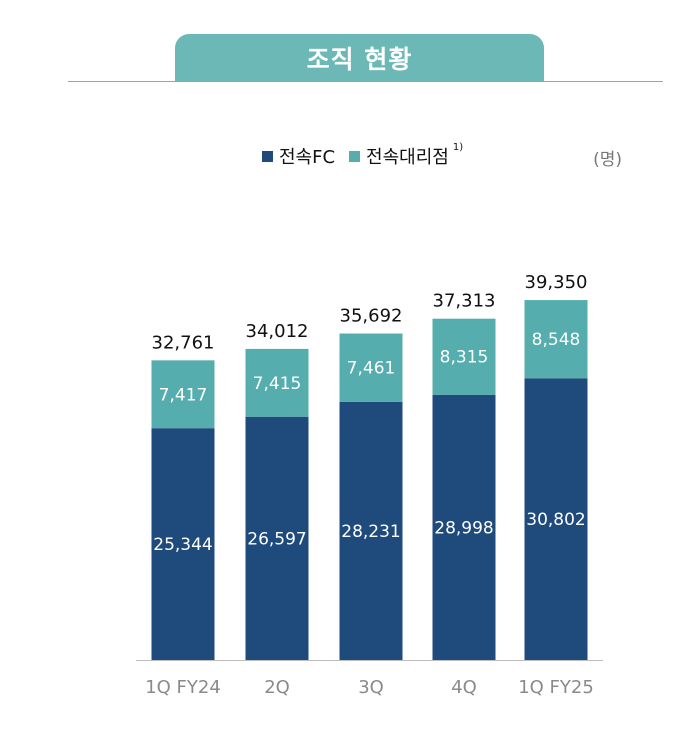 The image size is (684, 732). I want to click on category-label: 1Q FY24, so click(183, 687).